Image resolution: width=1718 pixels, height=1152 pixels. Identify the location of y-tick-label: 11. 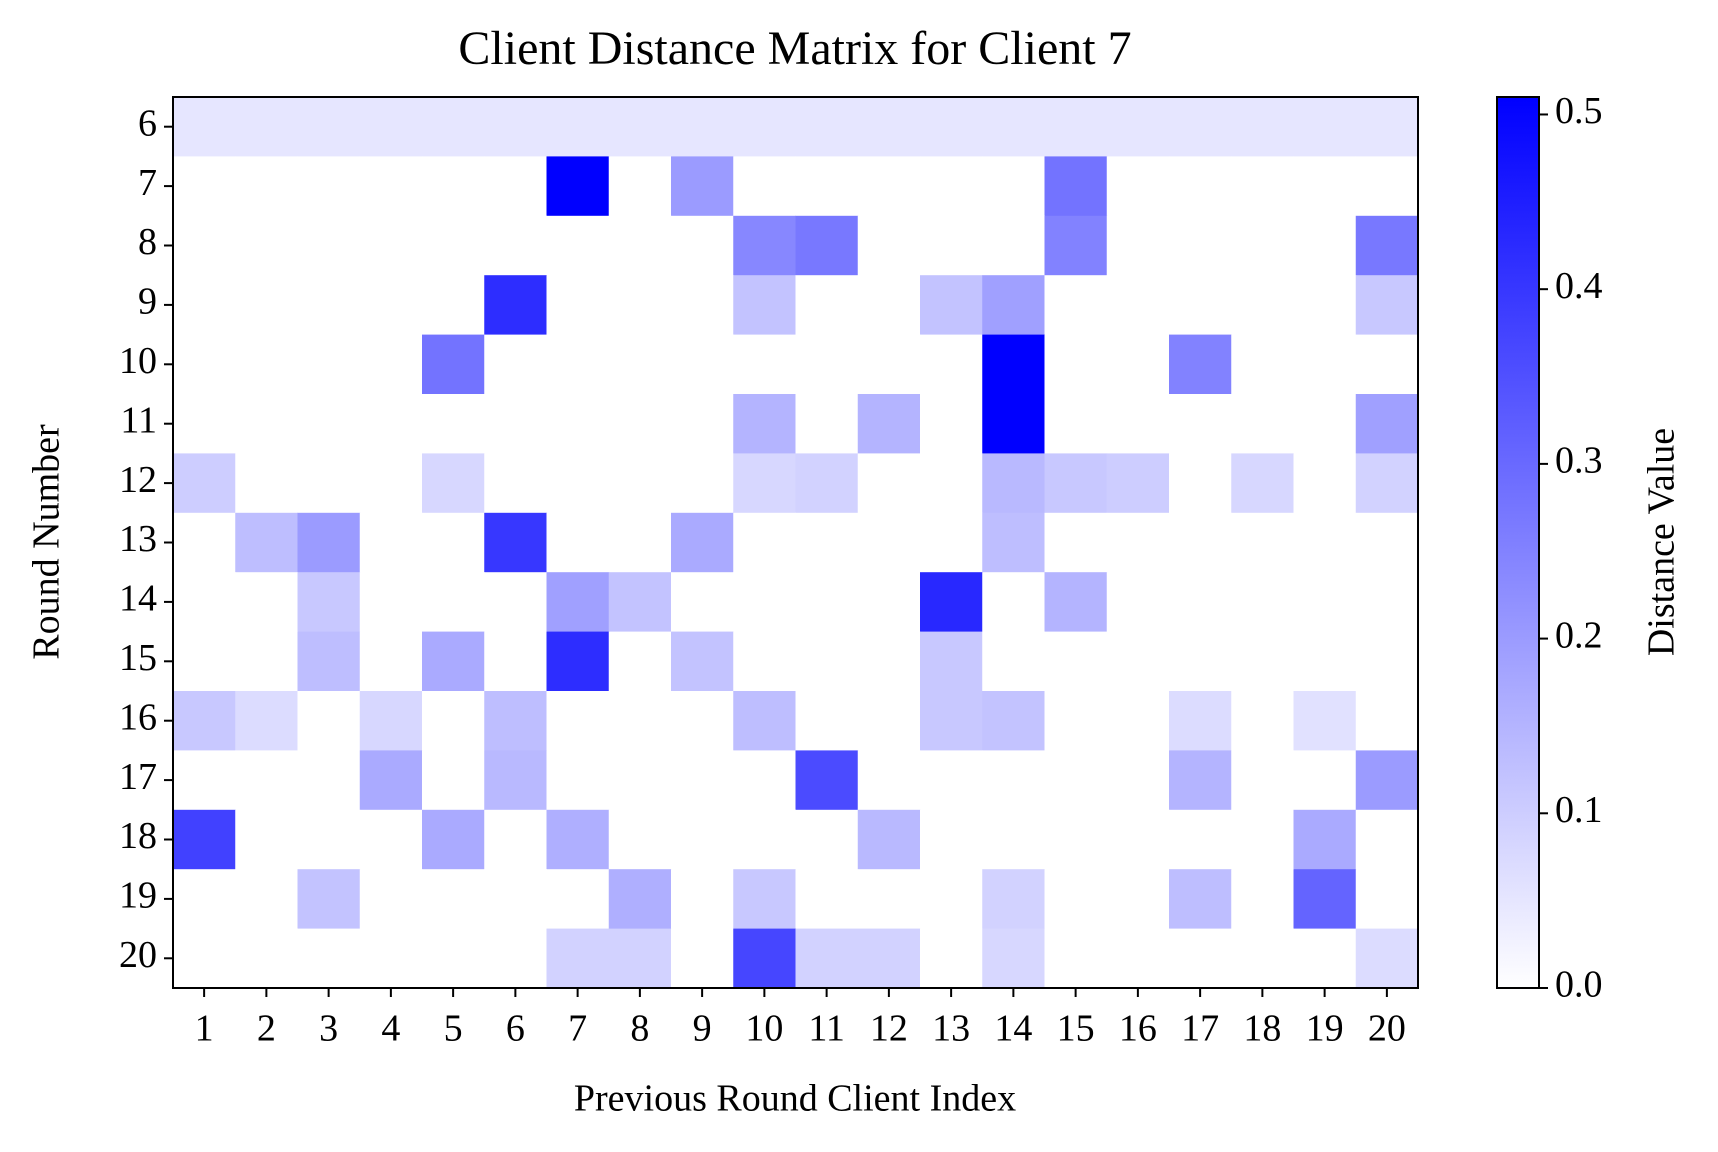
(138, 420).